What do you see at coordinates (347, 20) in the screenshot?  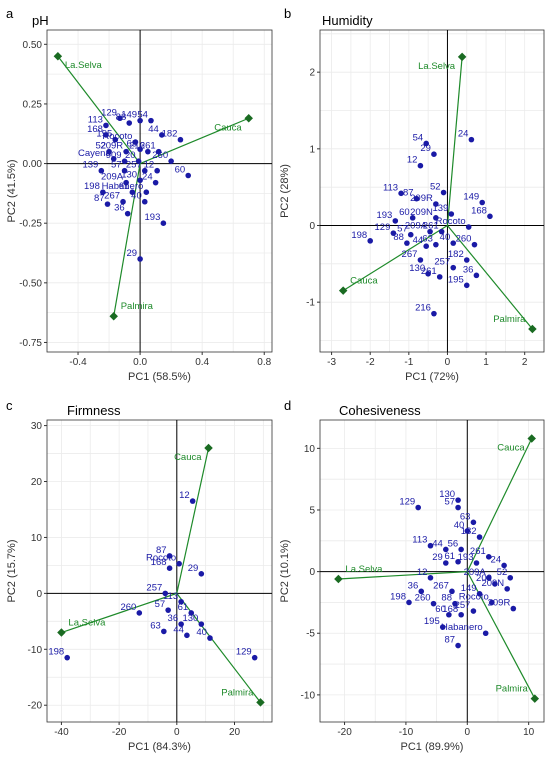 I see `panel-title: Humidity` at bounding box center [347, 20].